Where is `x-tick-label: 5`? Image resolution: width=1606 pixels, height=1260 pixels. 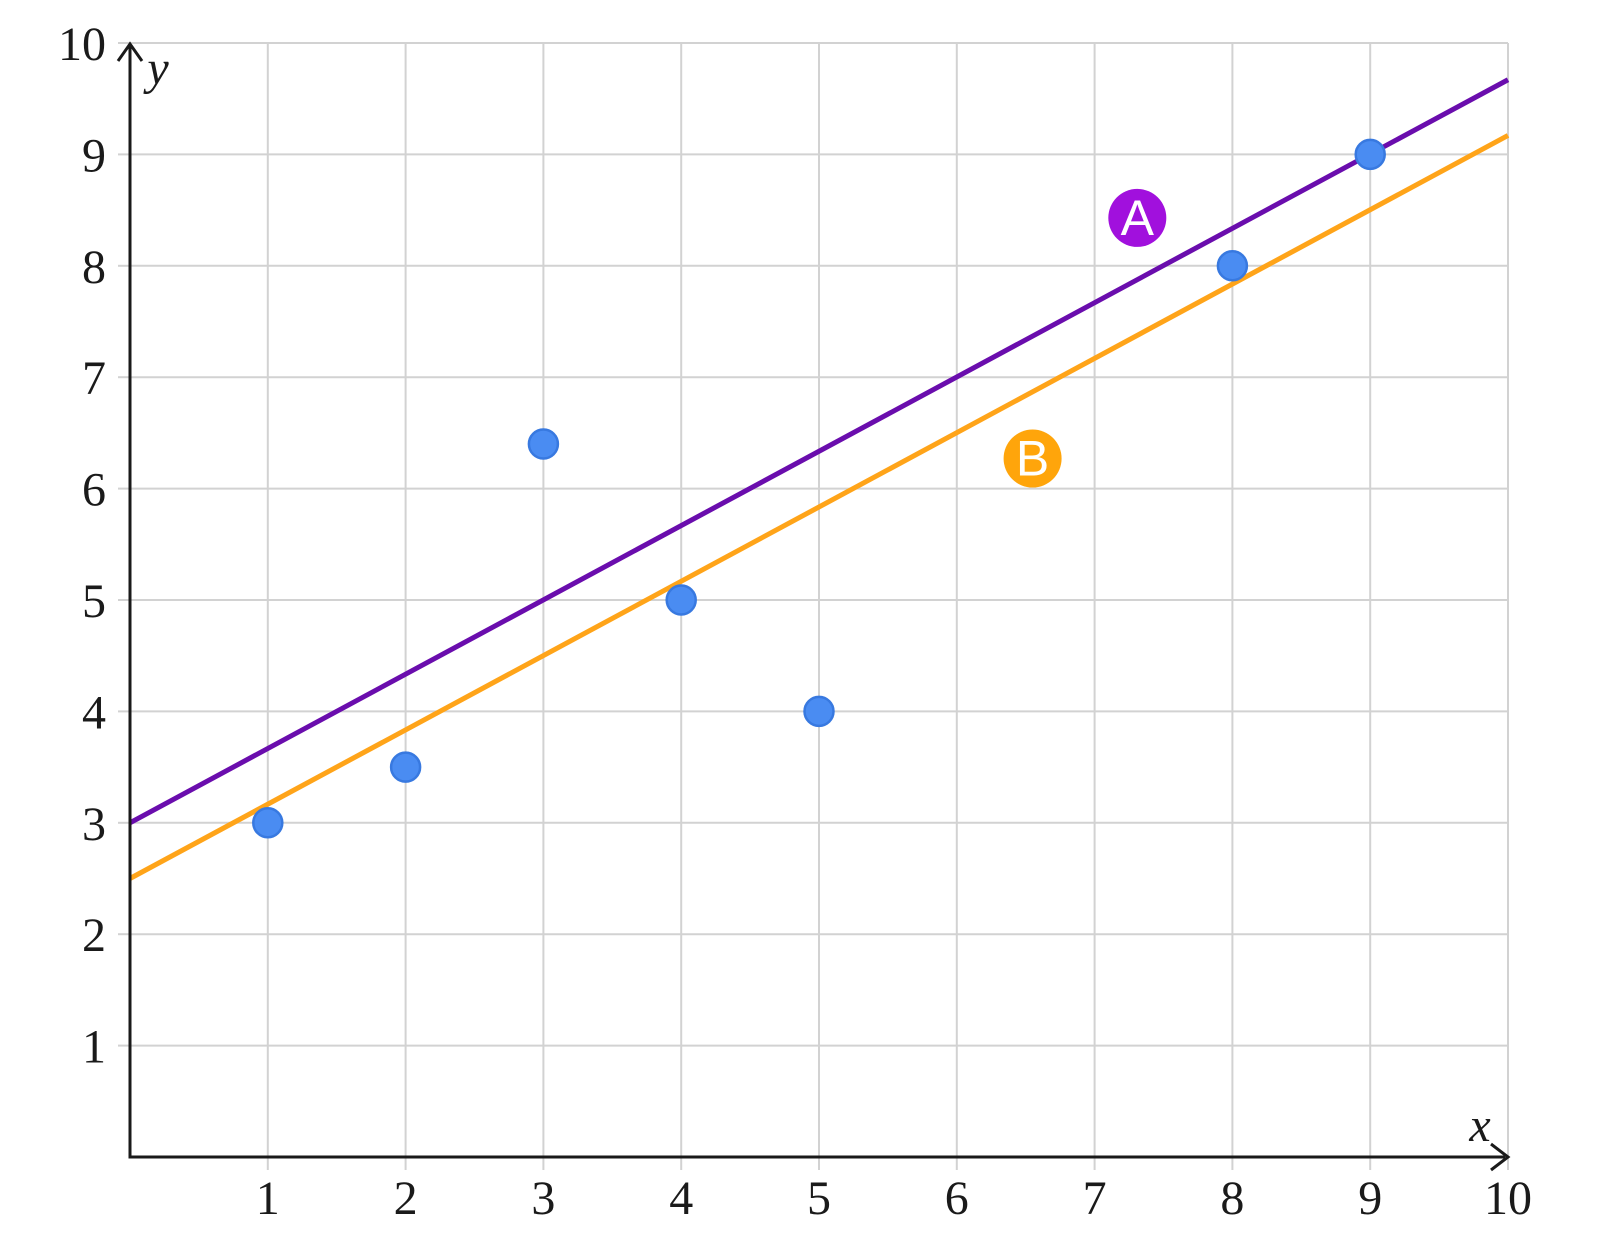
x-tick-label: 5 is located at coordinates (819, 1198).